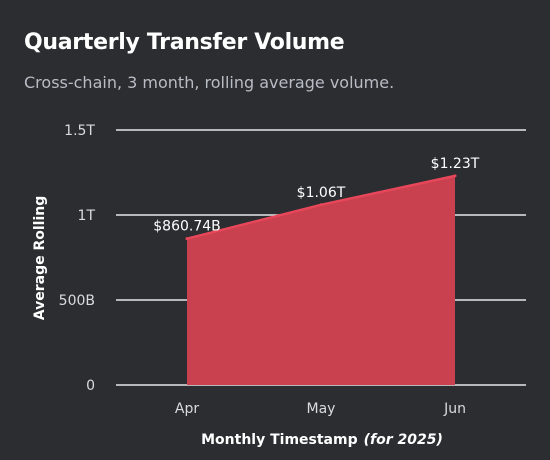 The image size is (550, 460). I want to click on x-axis-ticks: Apr May Jun, so click(320, 409).